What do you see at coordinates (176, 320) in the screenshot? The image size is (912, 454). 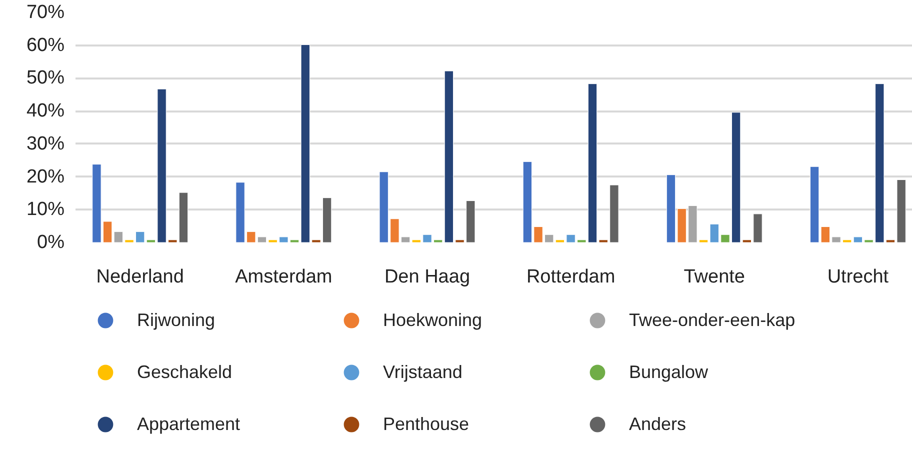 I see `legend-label: Rijwoning` at bounding box center [176, 320].